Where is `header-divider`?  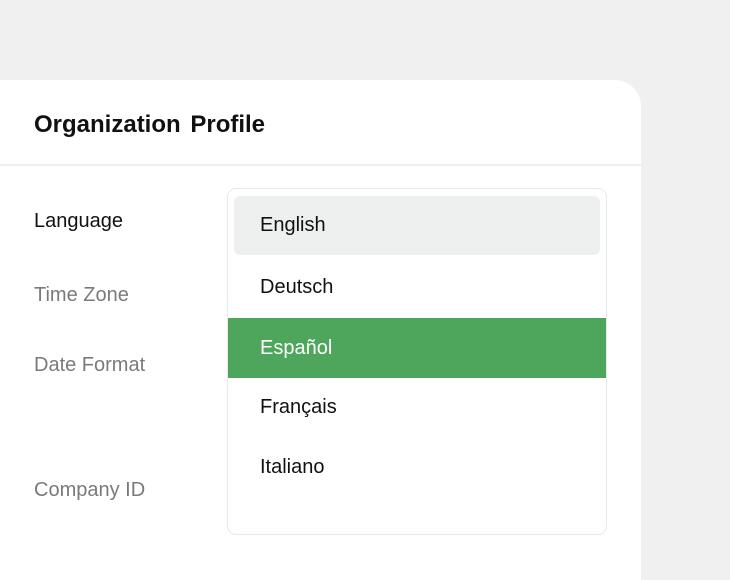 header-divider is located at coordinates (320, 165).